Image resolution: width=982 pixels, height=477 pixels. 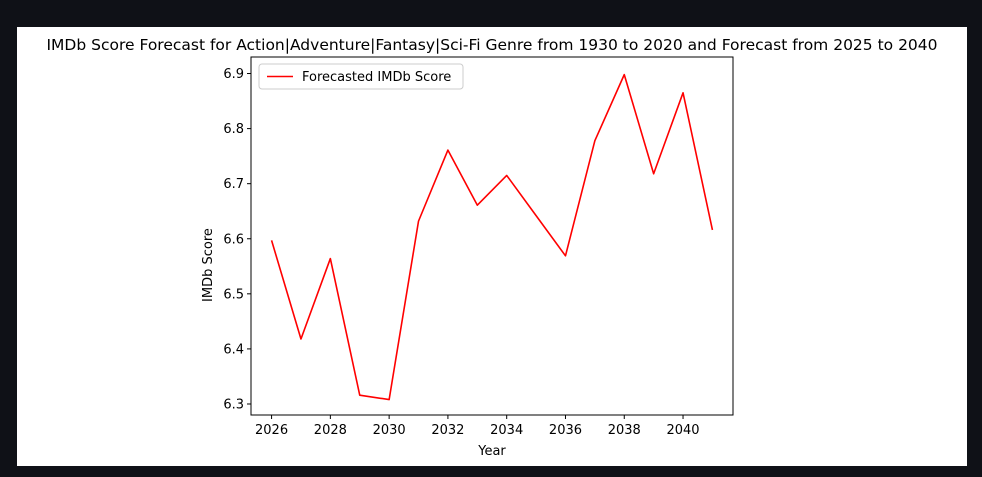 What do you see at coordinates (330, 430) in the screenshot?
I see `x-tick-label: 2028` at bounding box center [330, 430].